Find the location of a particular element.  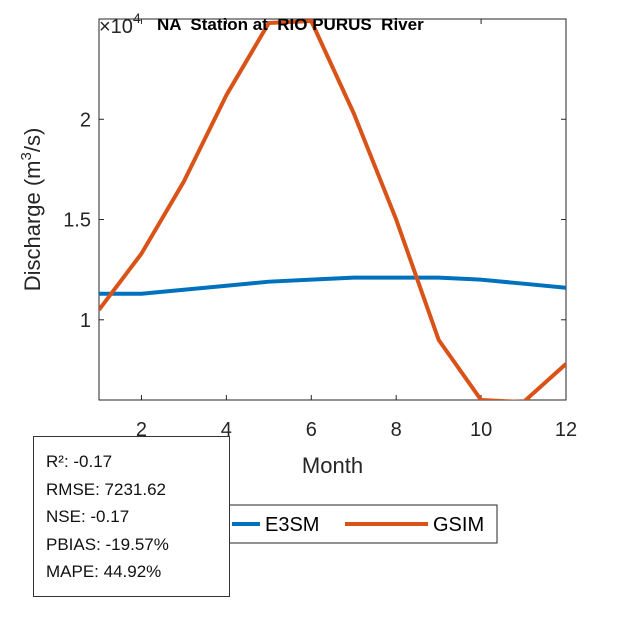

y-tick-label-2: 2 is located at coordinates (85, 120).